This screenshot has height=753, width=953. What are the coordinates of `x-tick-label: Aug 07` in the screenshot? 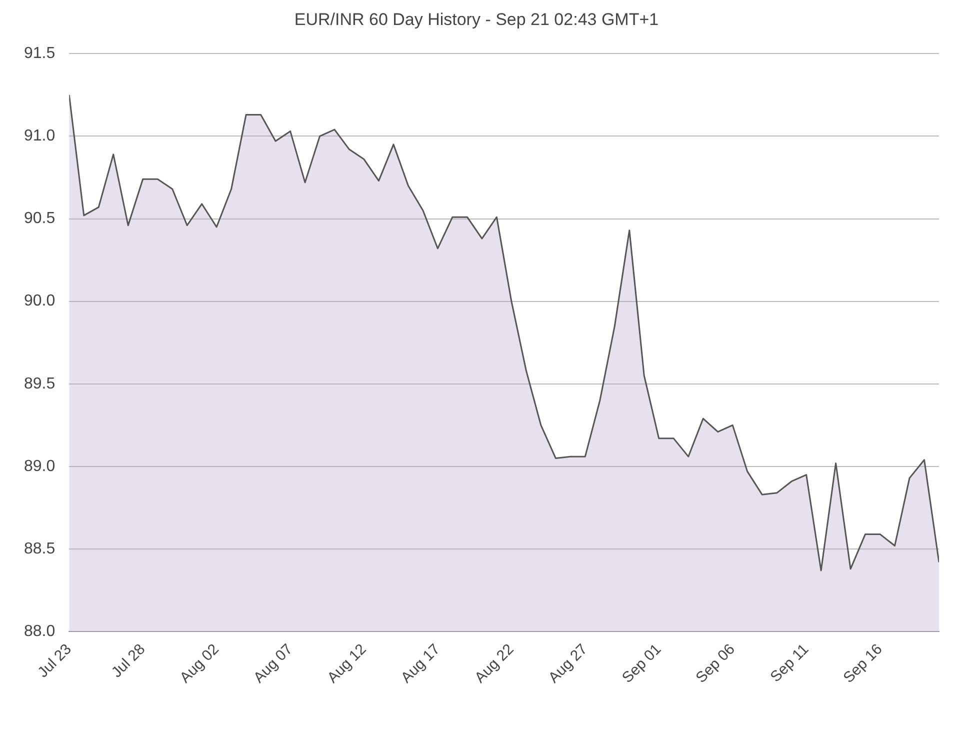 It's located at (273, 663).